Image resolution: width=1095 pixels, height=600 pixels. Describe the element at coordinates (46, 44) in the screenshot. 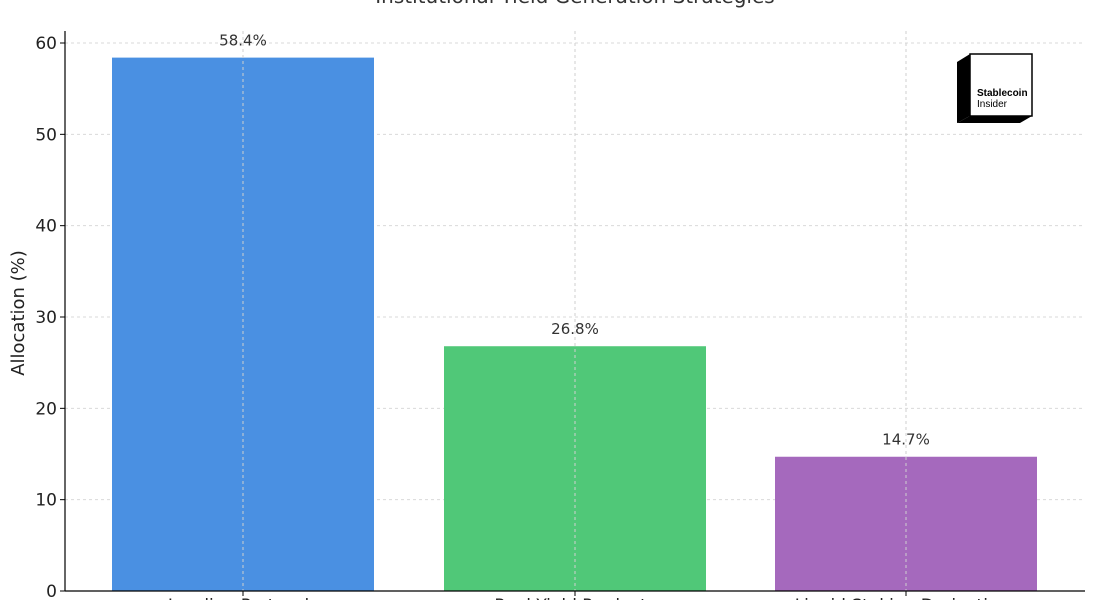

I see `y-tick-label-60: 60` at that location.